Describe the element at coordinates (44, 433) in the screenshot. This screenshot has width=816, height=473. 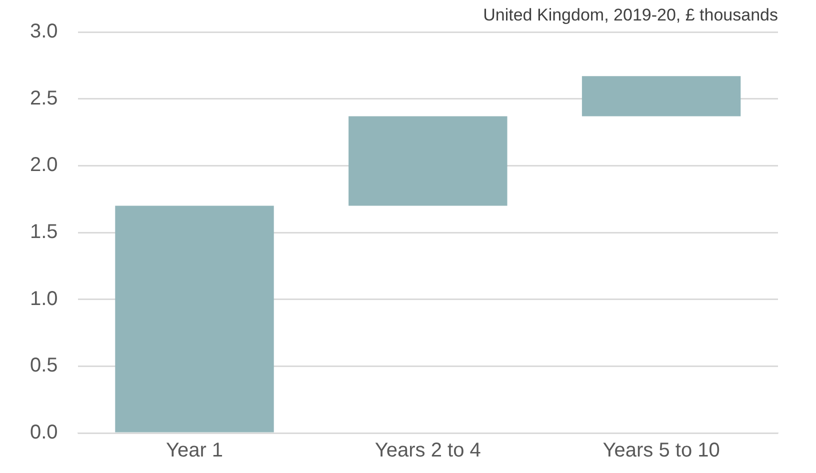
I see `y-tick-label: 0.0` at that location.